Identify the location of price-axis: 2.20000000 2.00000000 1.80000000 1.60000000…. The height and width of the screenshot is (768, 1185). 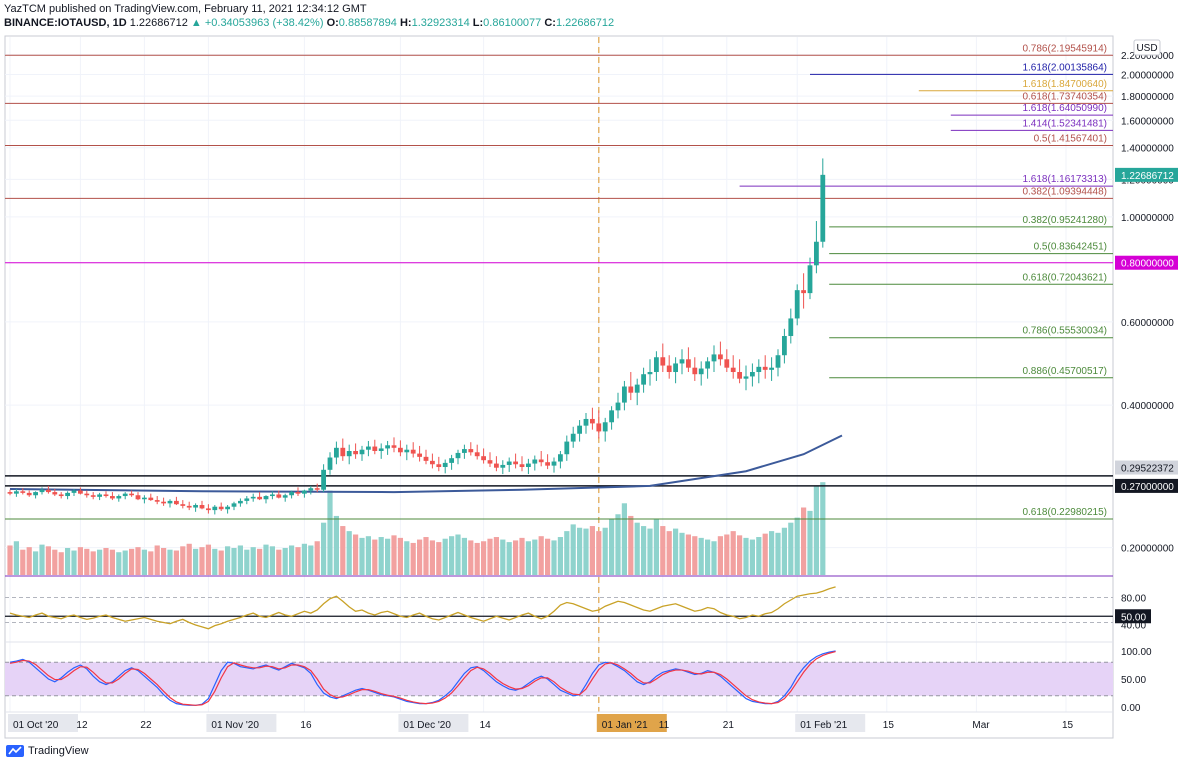
(1146, 382).